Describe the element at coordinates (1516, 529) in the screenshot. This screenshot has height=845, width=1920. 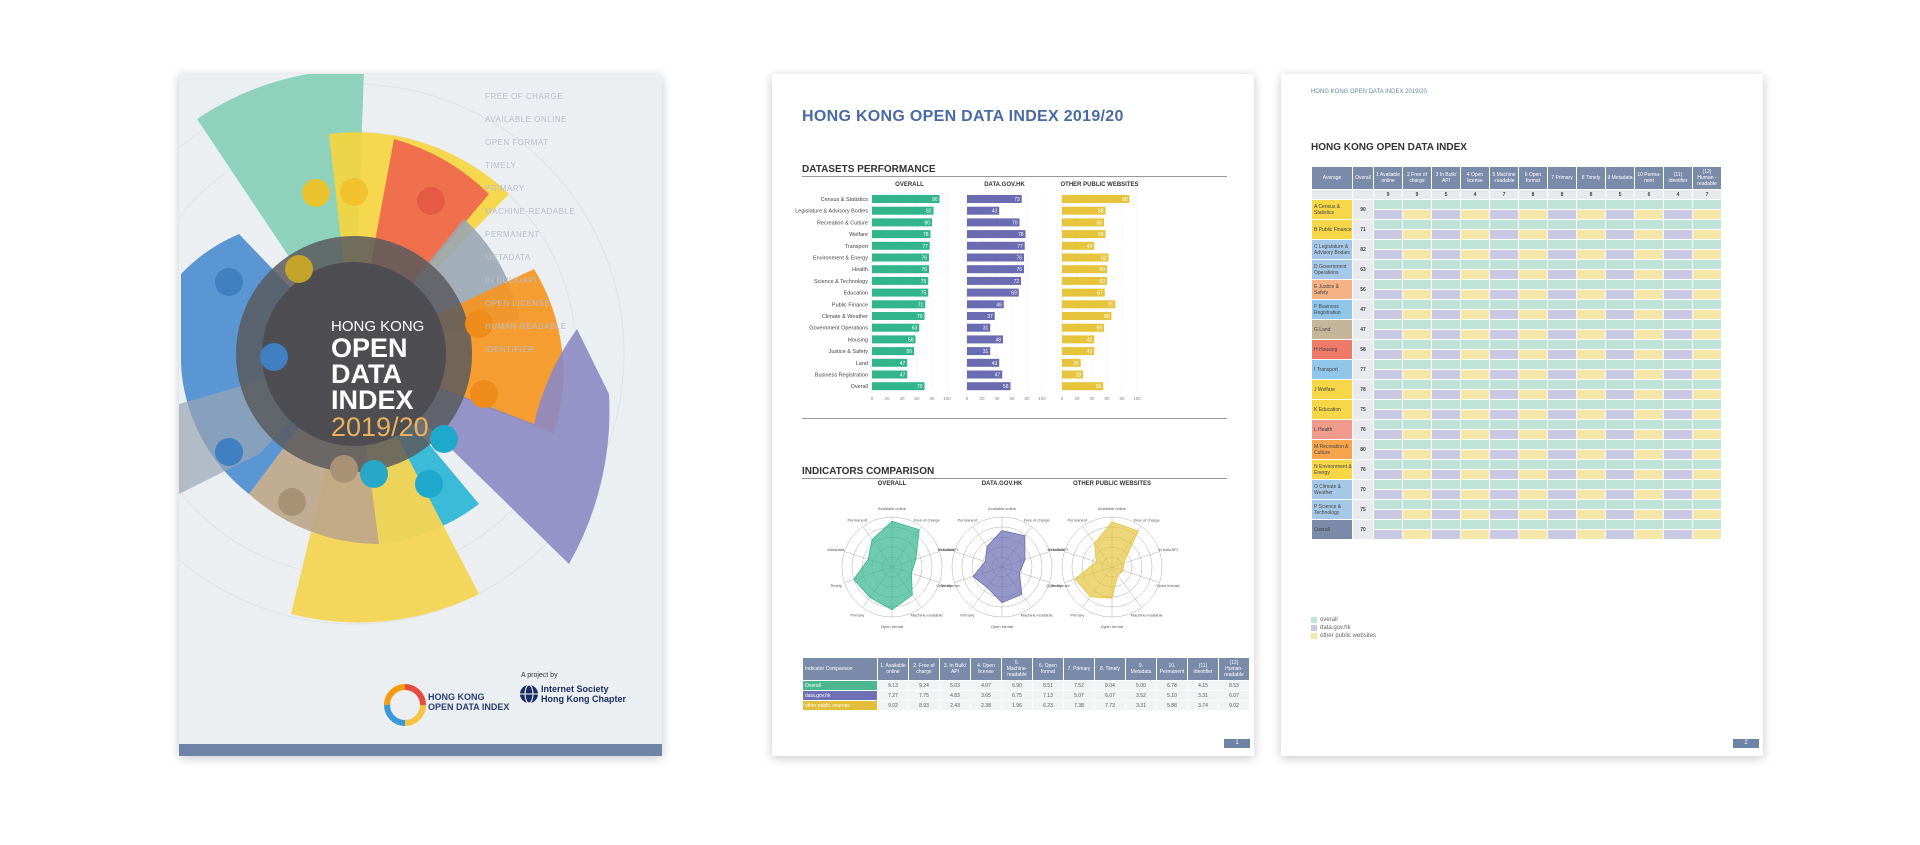
I see `matrix-row: Overall 70` at that location.